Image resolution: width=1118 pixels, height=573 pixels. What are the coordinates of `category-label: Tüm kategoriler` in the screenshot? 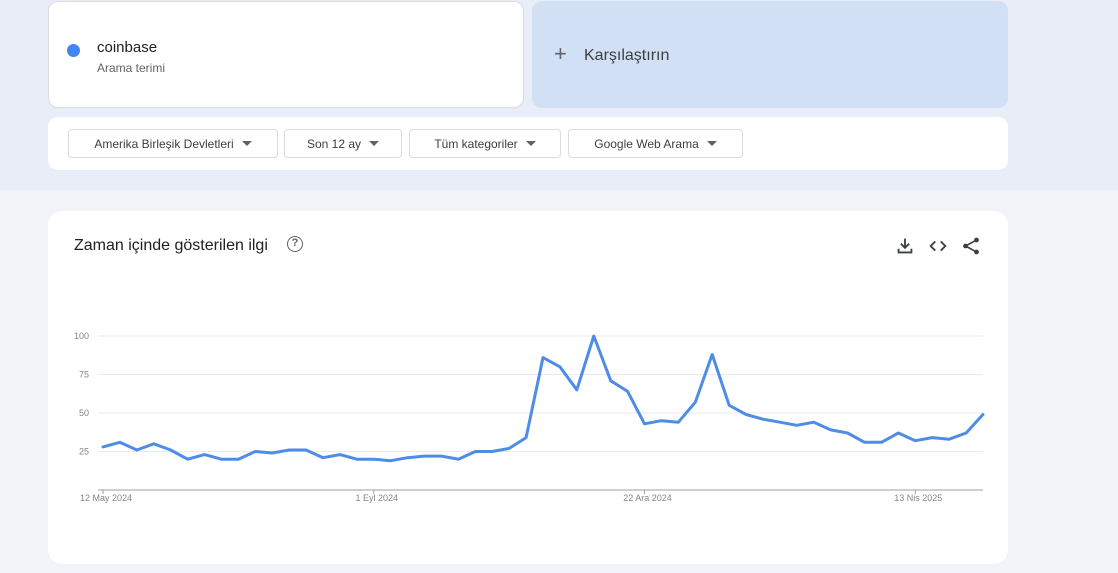 It's located at (476, 143).